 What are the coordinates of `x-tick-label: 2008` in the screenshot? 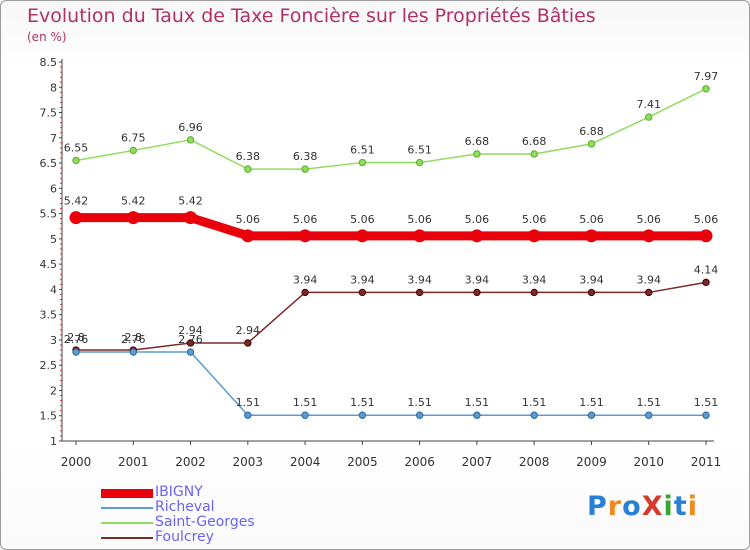 It's located at (534, 462).